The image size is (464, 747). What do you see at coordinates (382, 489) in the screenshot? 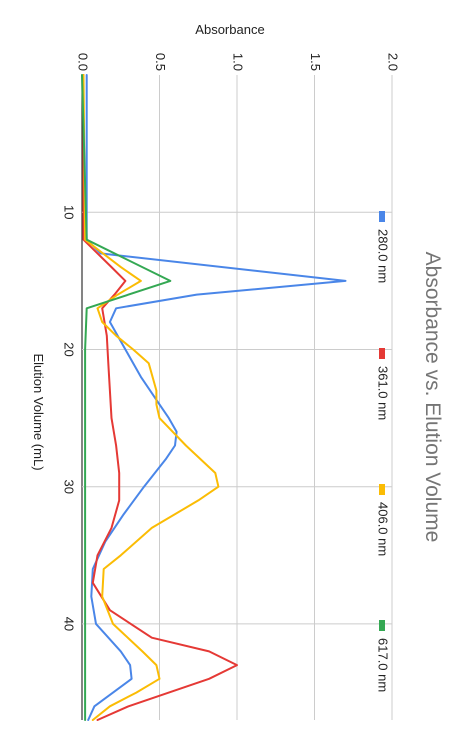
I see `legend-swatch-406-0-nmnm` at bounding box center [382, 489].